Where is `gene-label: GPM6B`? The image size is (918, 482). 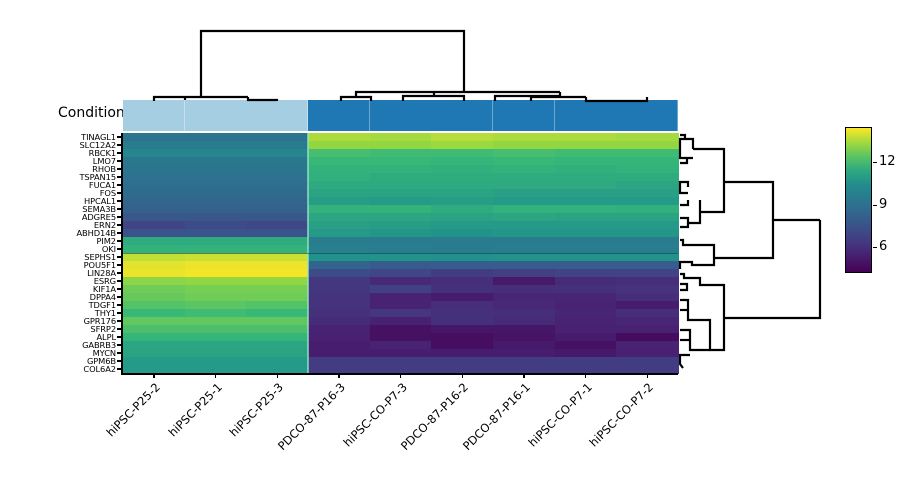 gene-label: GPM6B is located at coordinates (101, 360).